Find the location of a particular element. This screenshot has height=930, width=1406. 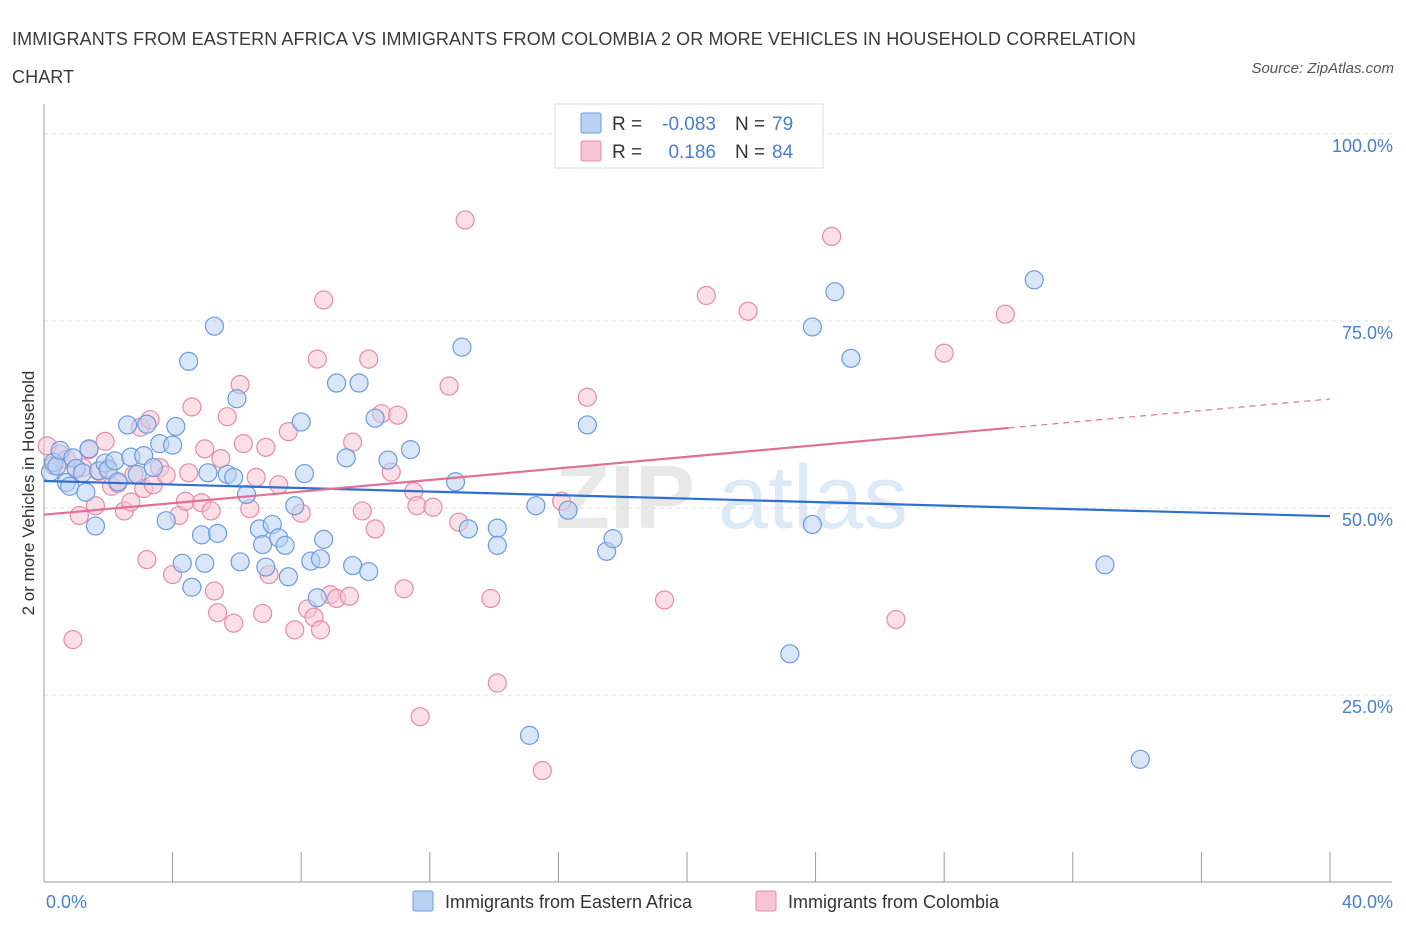

y-tick-label: 75.0% is located at coordinates (1367, 333).